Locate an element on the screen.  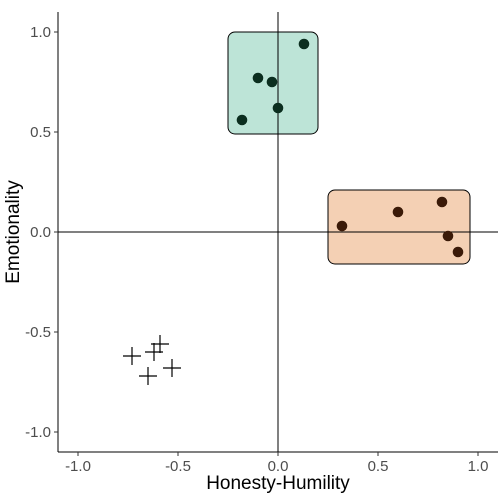
x-tick-label: 1.0 is located at coordinates (478, 466).